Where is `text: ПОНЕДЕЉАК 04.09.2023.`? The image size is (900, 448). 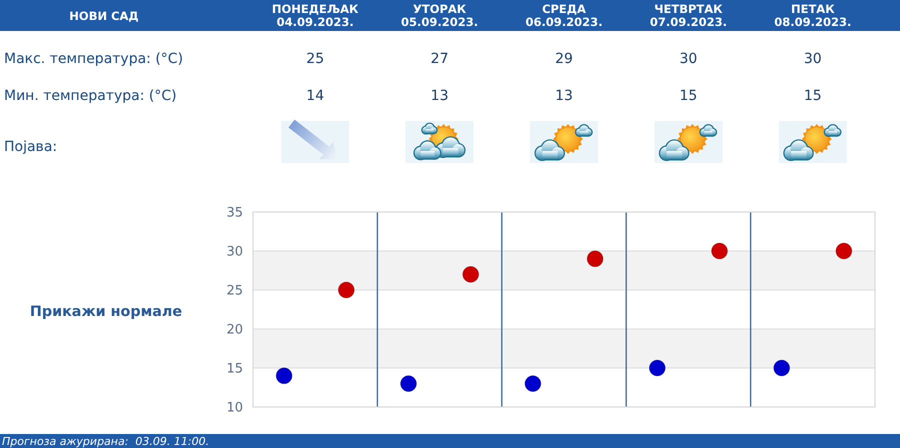 text: ПОНЕДЕЉАК 04.09.2023. is located at coordinates (315, 15).